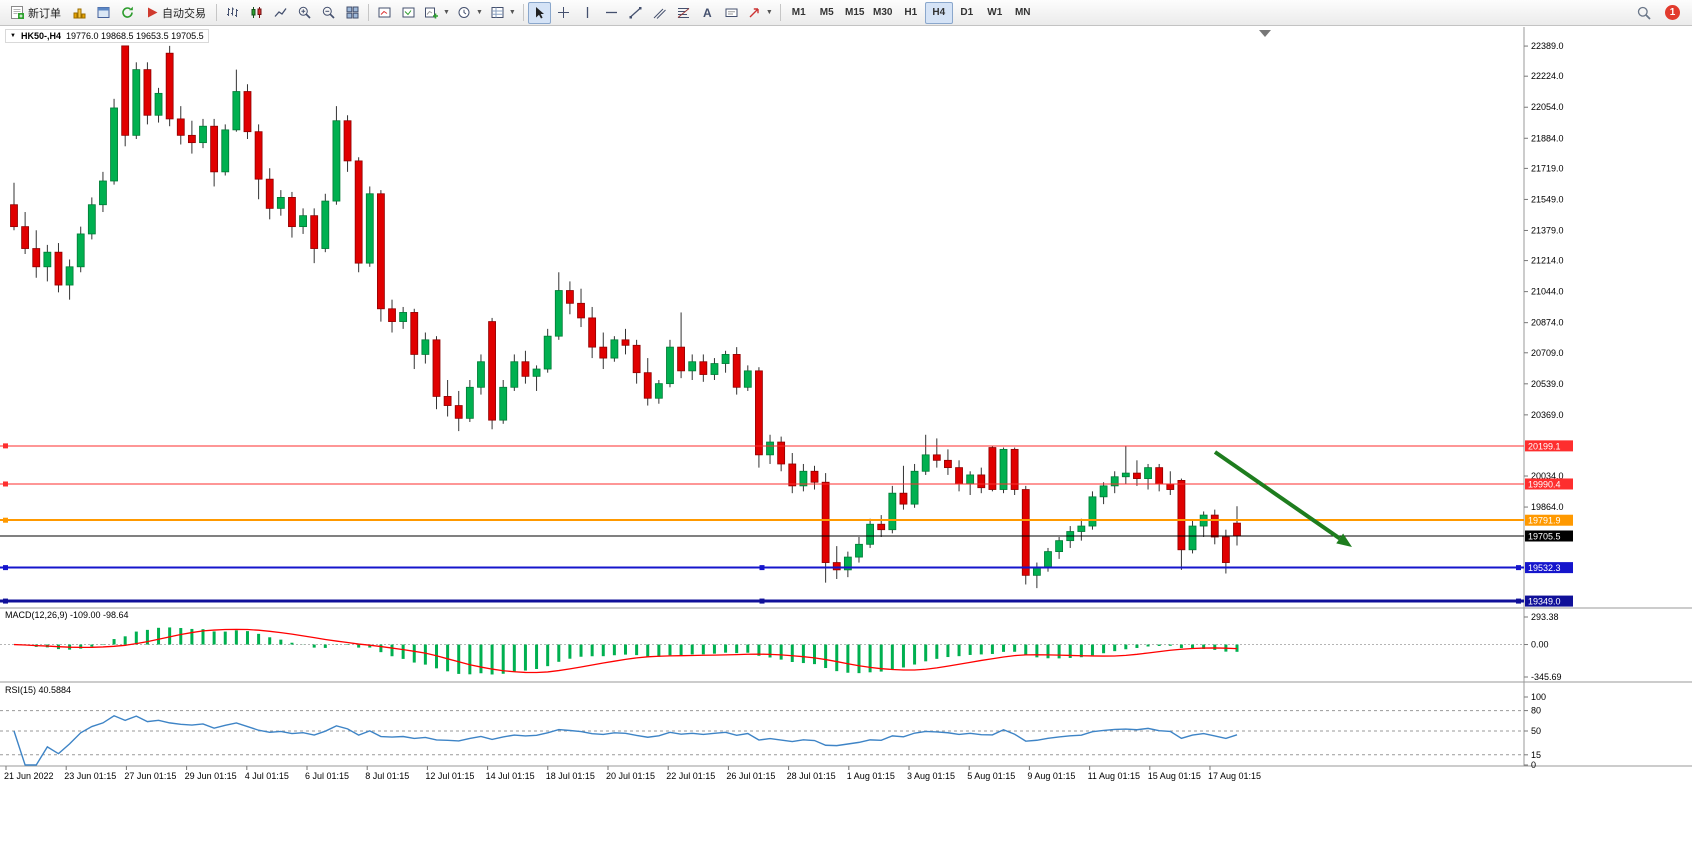  What do you see at coordinates (470, 13) in the screenshot?
I see `periods-button: ▼` at bounding box center [470, 13].